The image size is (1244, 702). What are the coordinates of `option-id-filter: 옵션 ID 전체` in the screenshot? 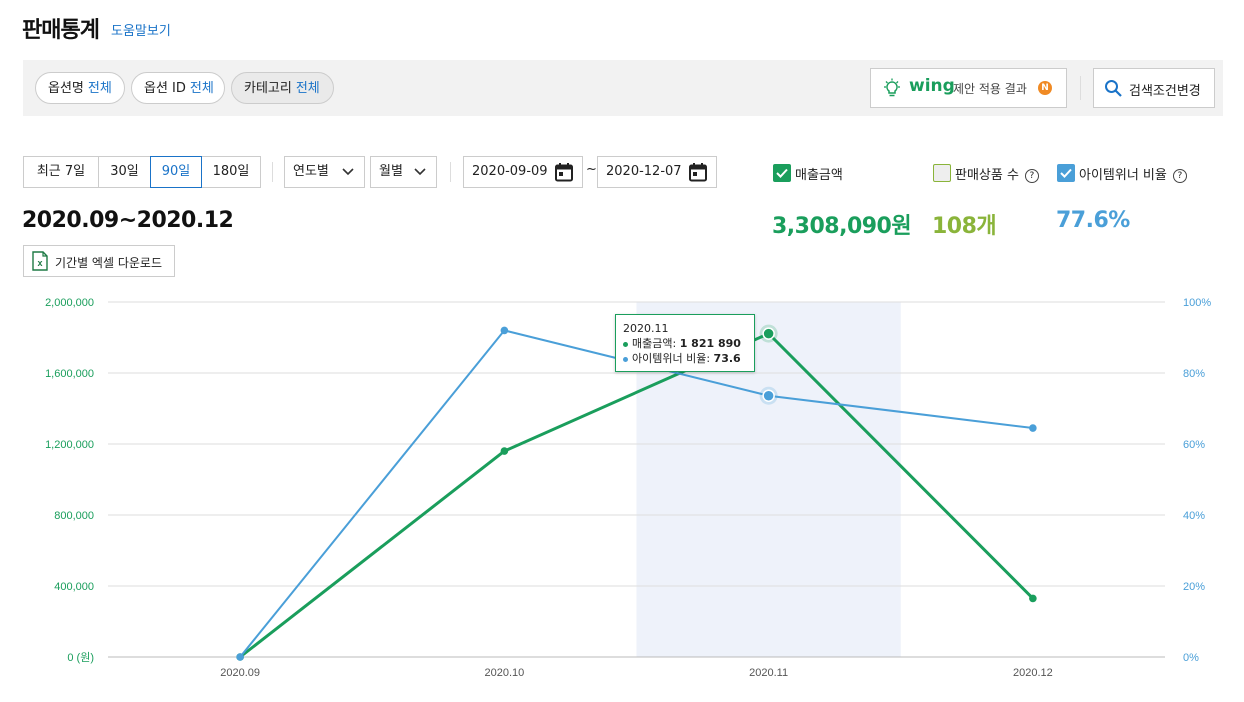 It's located at (178, 88).